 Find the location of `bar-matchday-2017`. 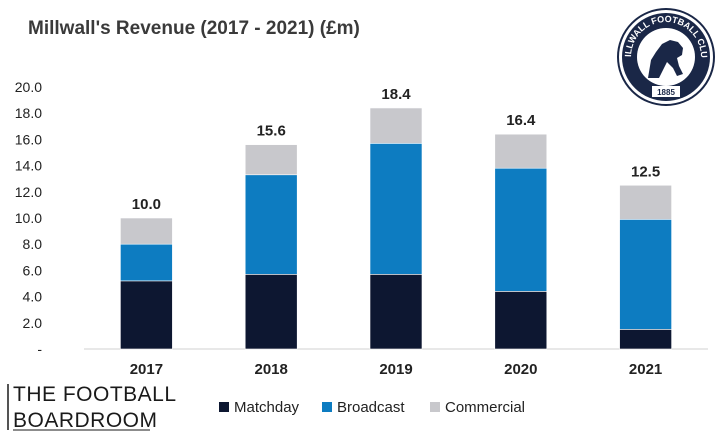

bar-matchday-2017 is located at coordinates (146, 315).